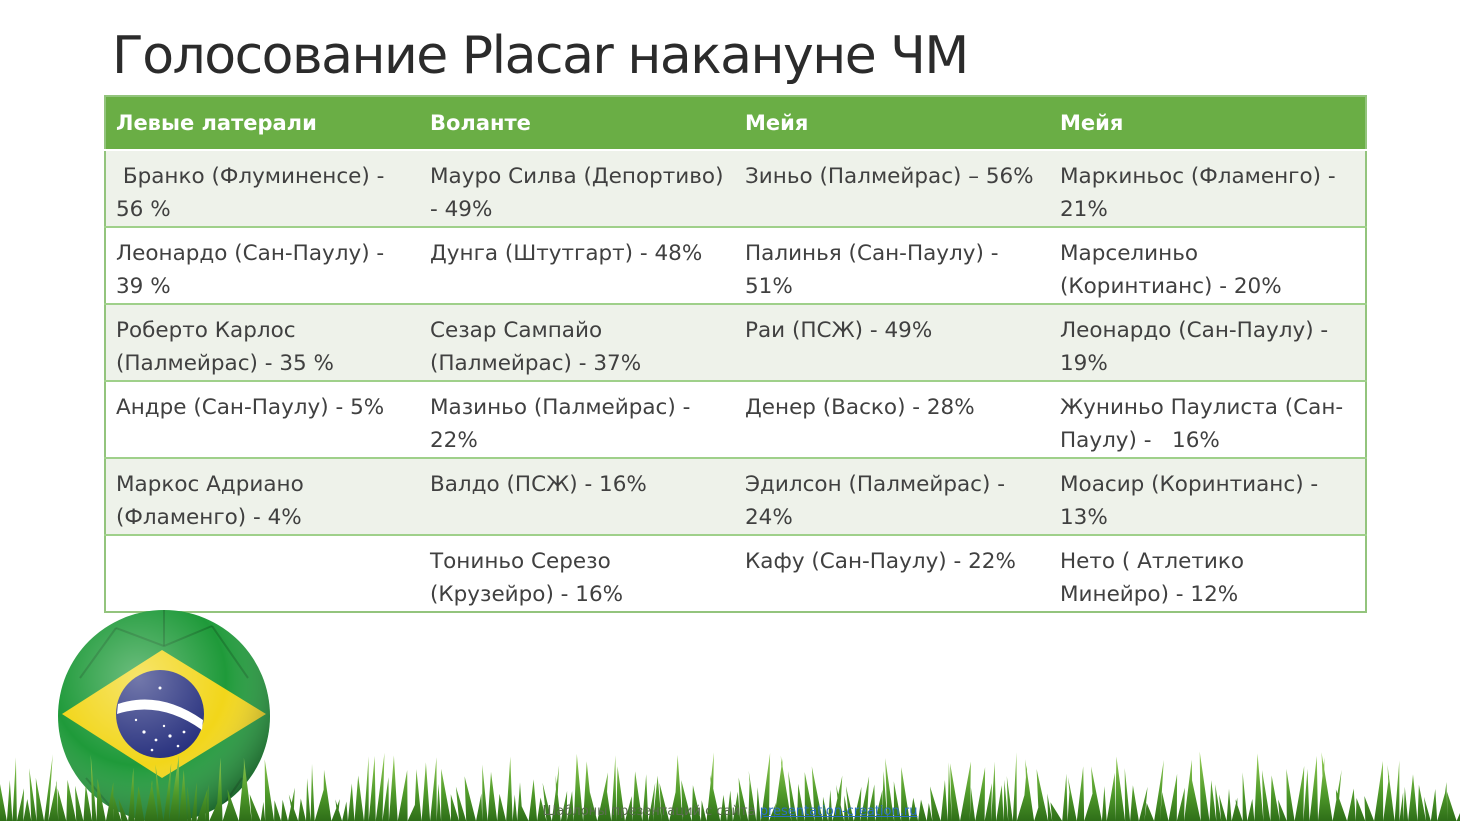 The image size is (1460, 821). What do you see at coordinates (577, 265) in the screenshot?
I see `table-cell: Дунга (Штутгарт) - 48%` at bounding box center [577, 265].